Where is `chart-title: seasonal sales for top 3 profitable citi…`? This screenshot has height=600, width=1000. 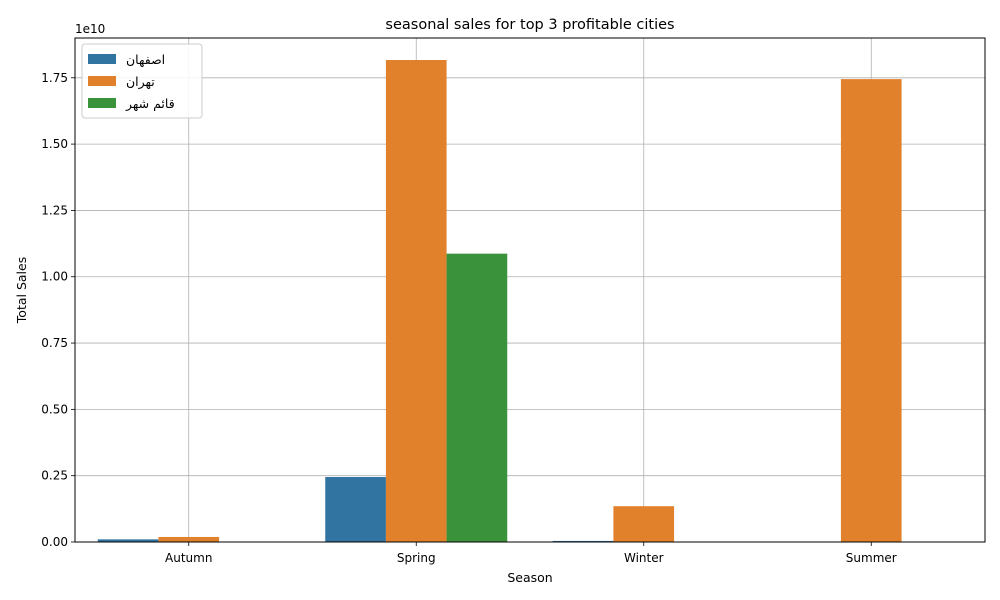
chart-title: seasonal sales for top 3 profitable citi… is located at coordinates (529, 25).